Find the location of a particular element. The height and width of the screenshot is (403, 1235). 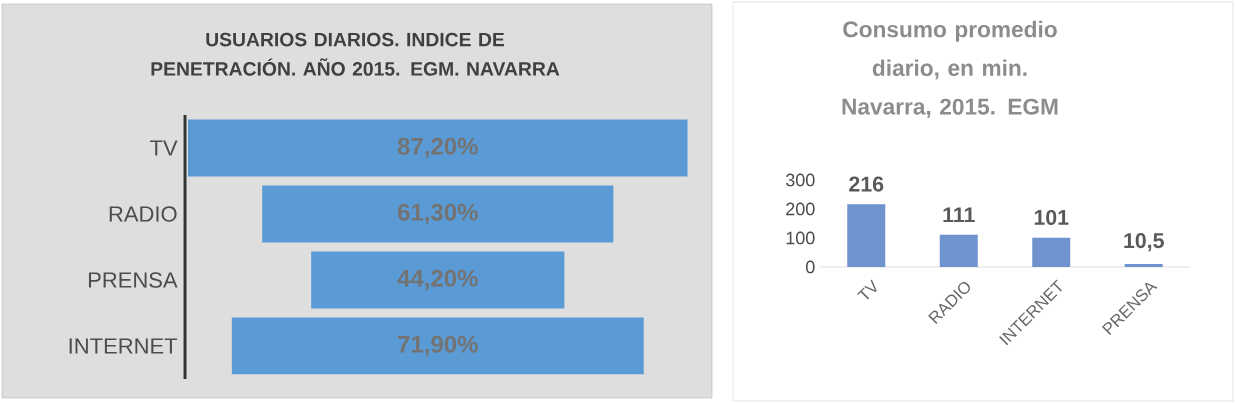

data-label: 71,90% is located at coordinates (438, 346).